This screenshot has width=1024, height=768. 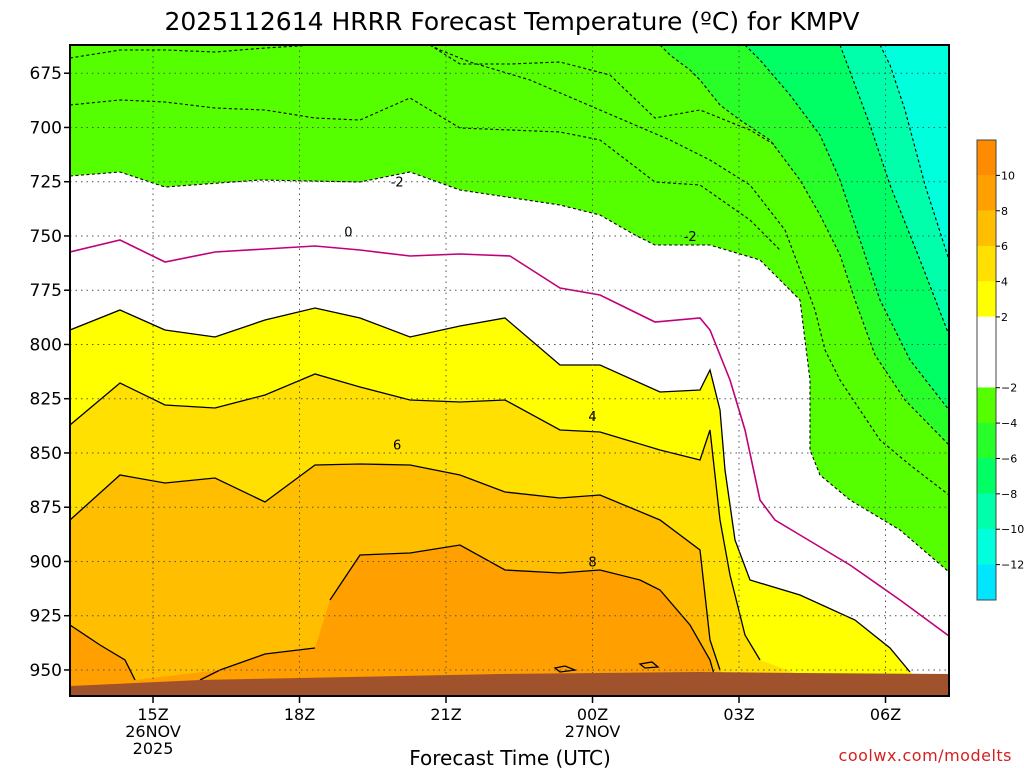 I want to click on y-tick-label: 800, so click(x=46, y=345).